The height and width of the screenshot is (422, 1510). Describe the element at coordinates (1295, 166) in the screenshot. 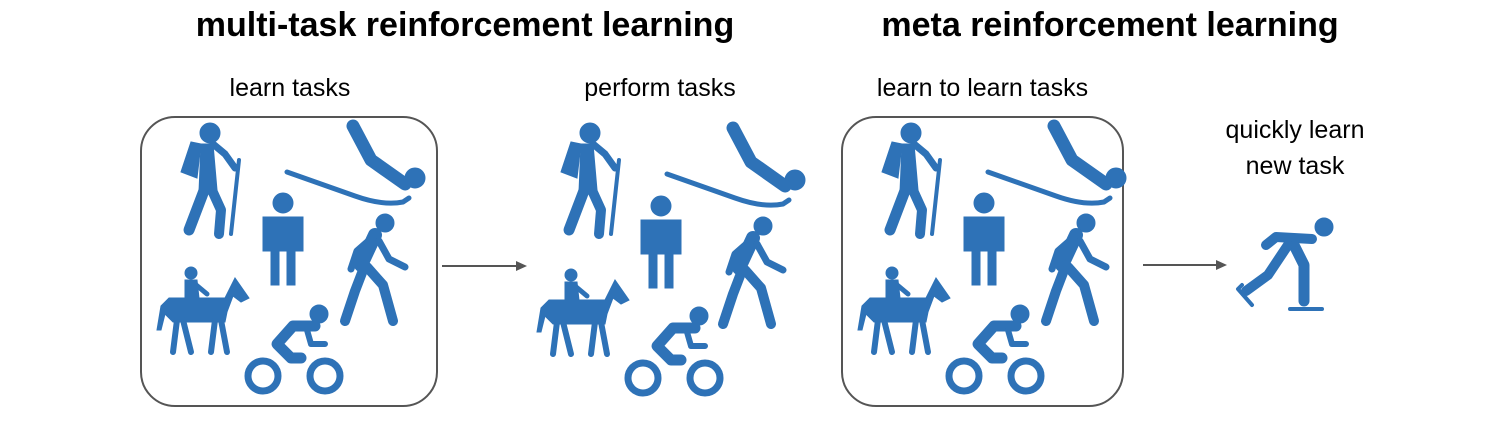

I see `new-task-caption: new task` at that location.